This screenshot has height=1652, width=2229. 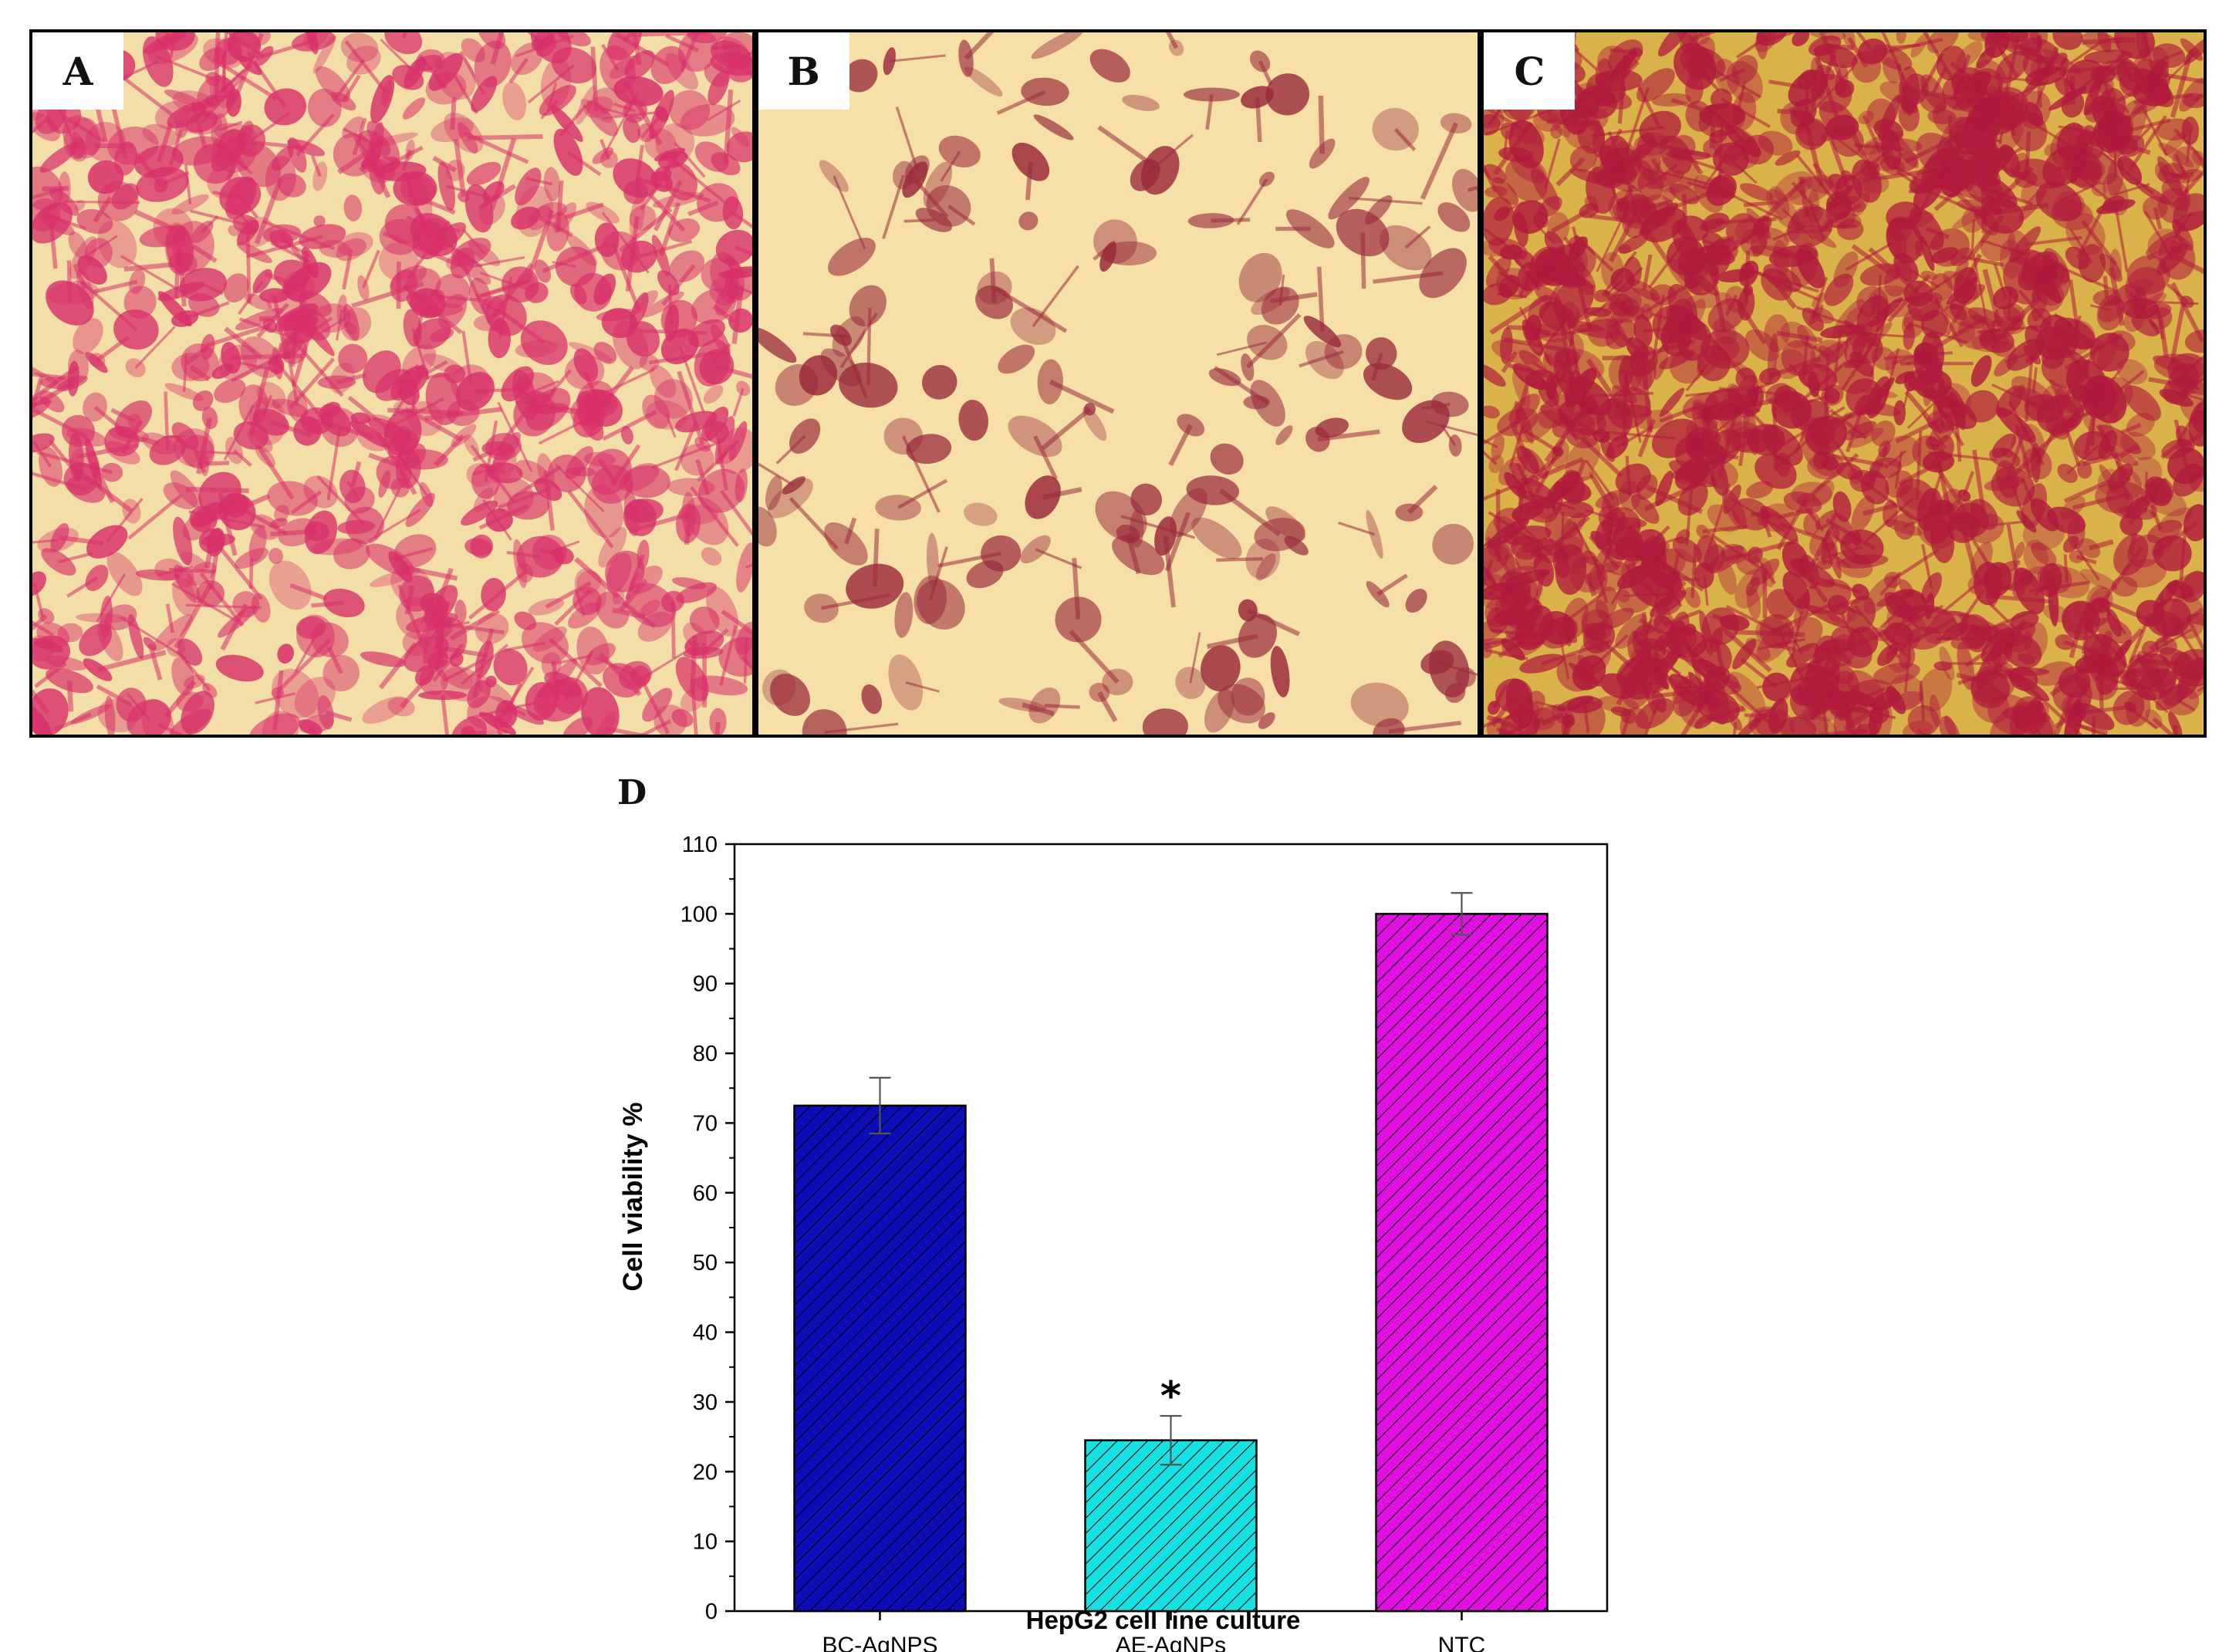 What do you see at coordinates (705, 1402) in the screenshot?
I see `y-tick-label: 30` at bounding box center [705, 1402].